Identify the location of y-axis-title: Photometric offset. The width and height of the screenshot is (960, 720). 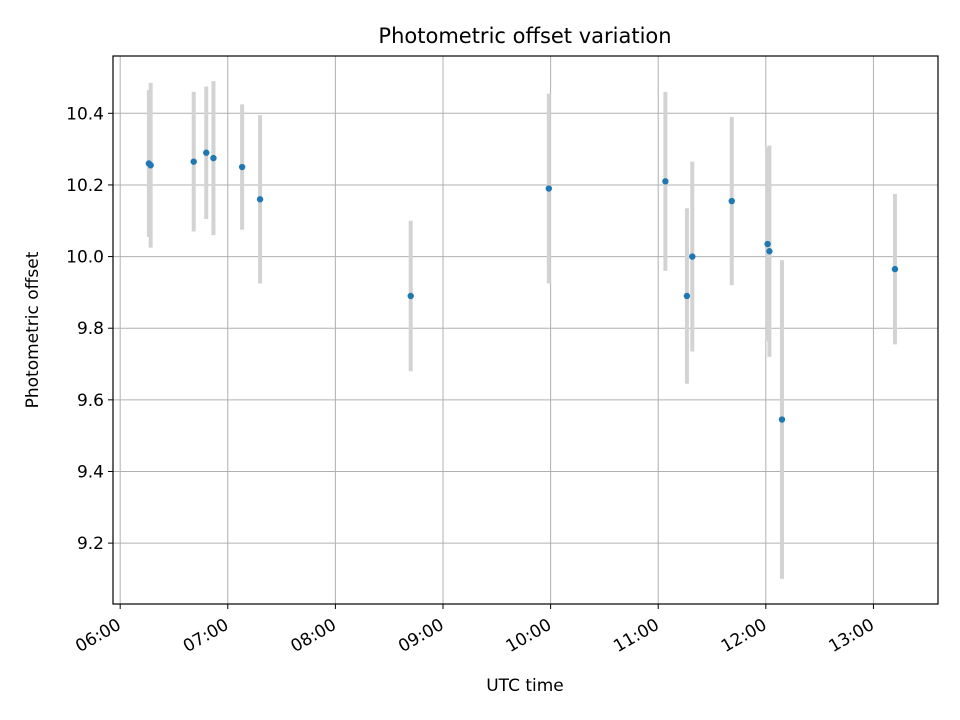
(33, 329).